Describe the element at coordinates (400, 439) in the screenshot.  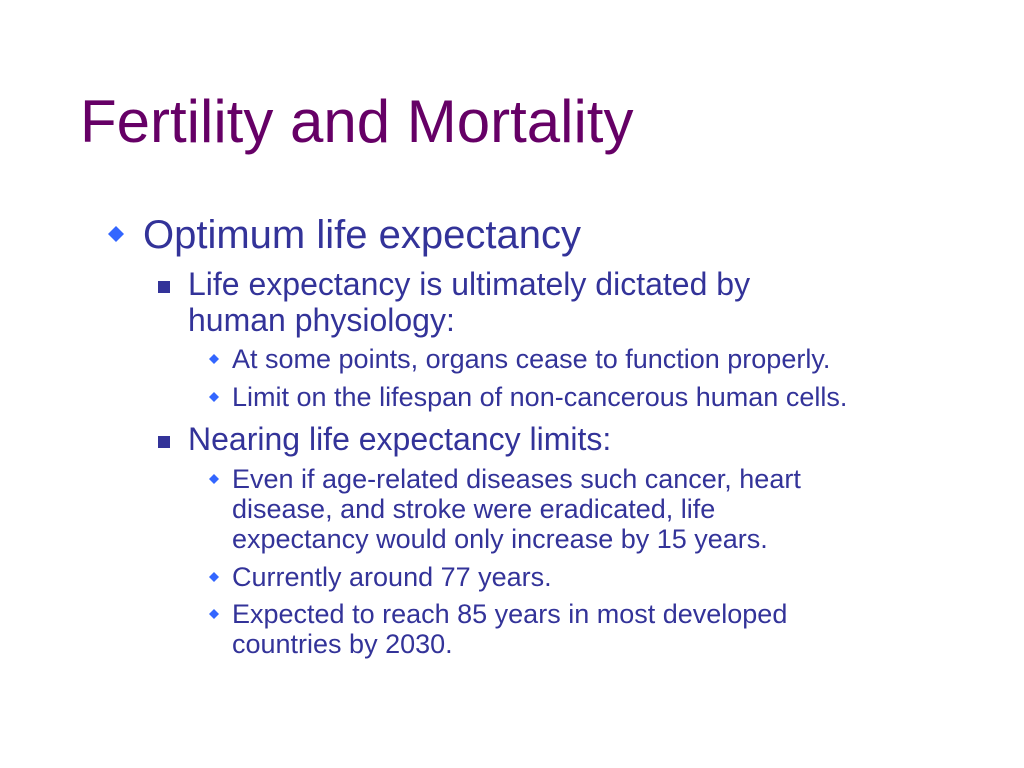
I see `bullet-nearing-limits: Nearing life expectancy limits:` at that location.